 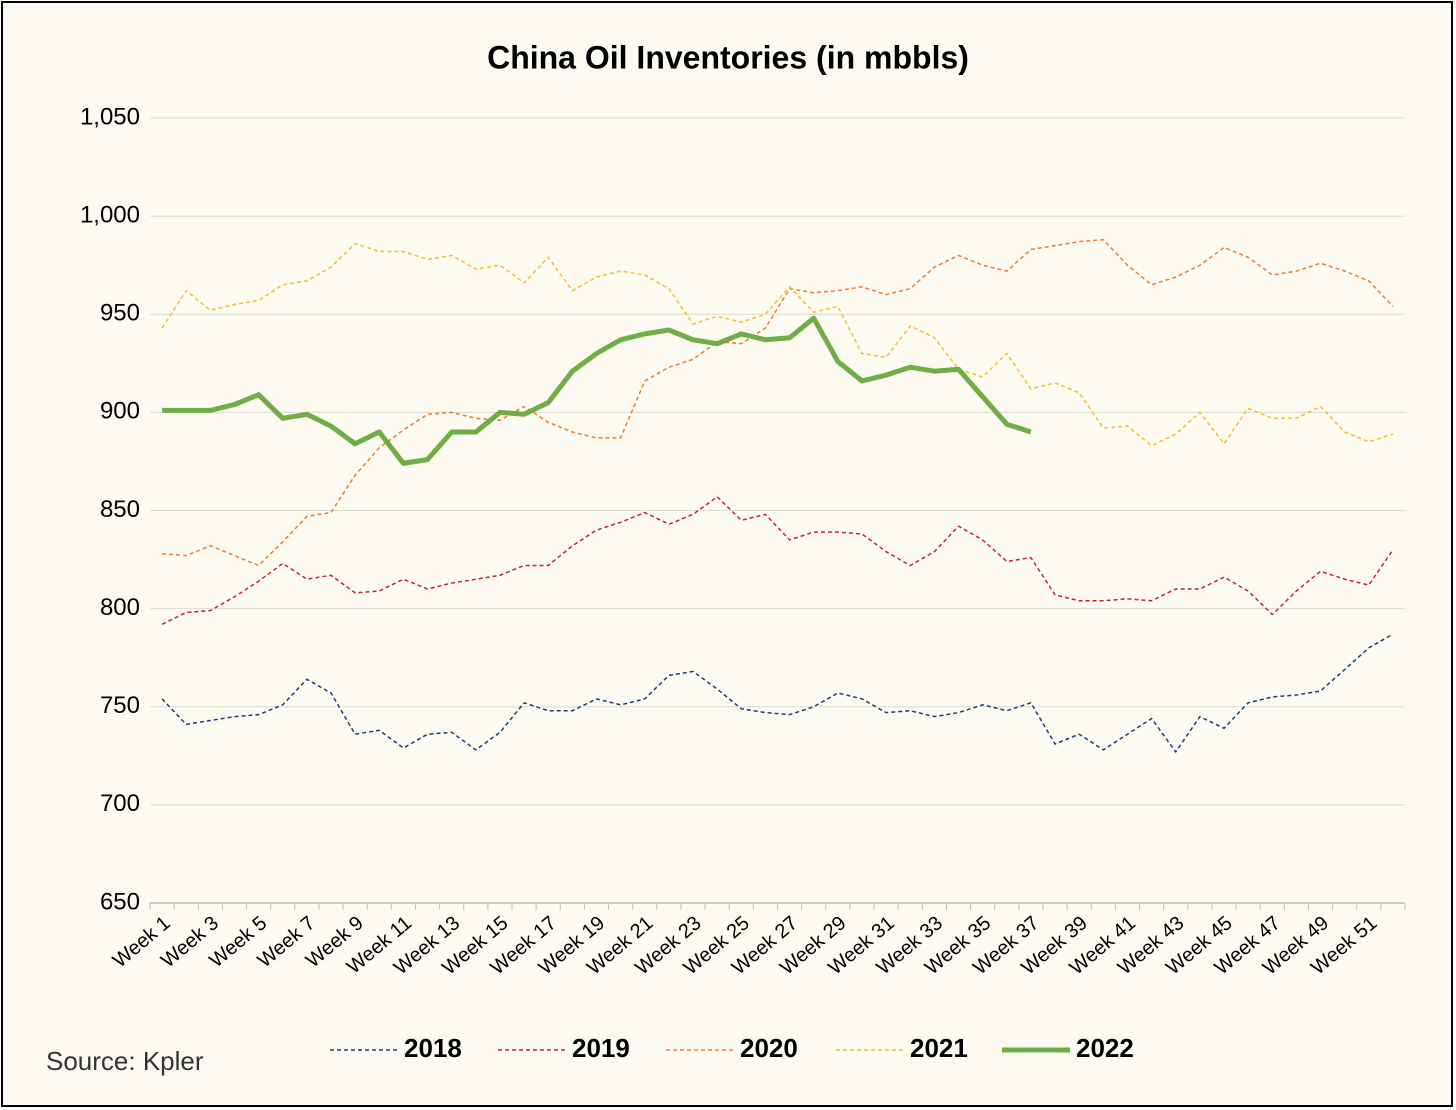 I want to click on y-tick-label: 800, so click(x=120, y=607).